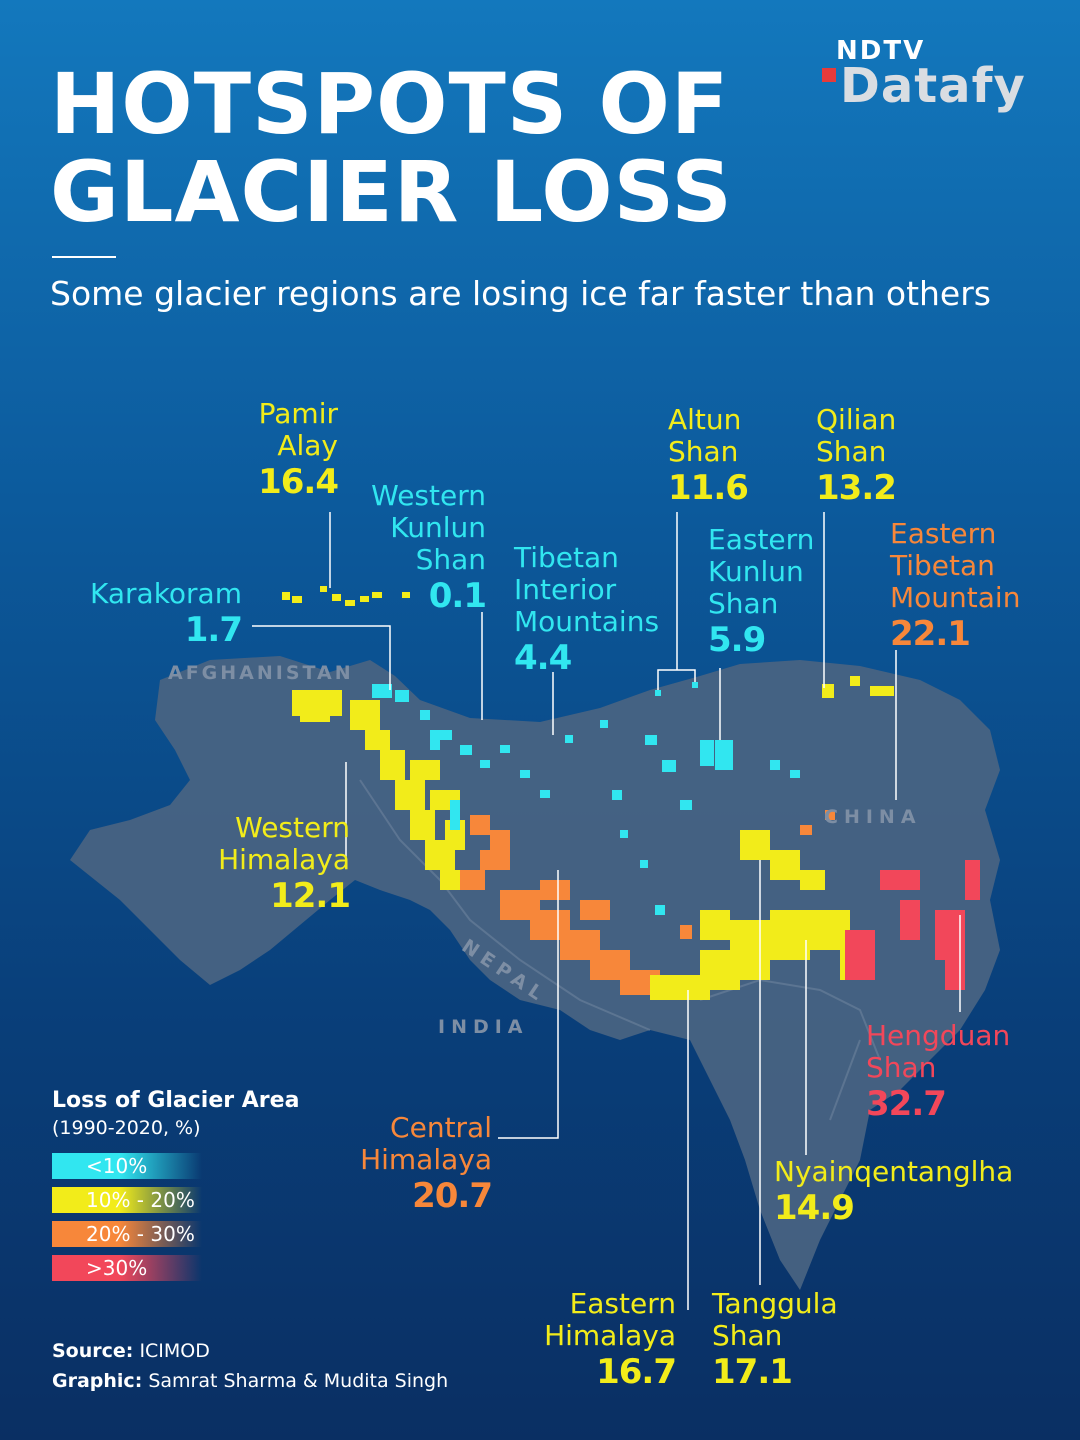 The image size is (1080, 1440). What do you see at coordinates (452, 1196) in the screenshot?
I see `region-value: 20.7` at bounding box center [452, 1196].